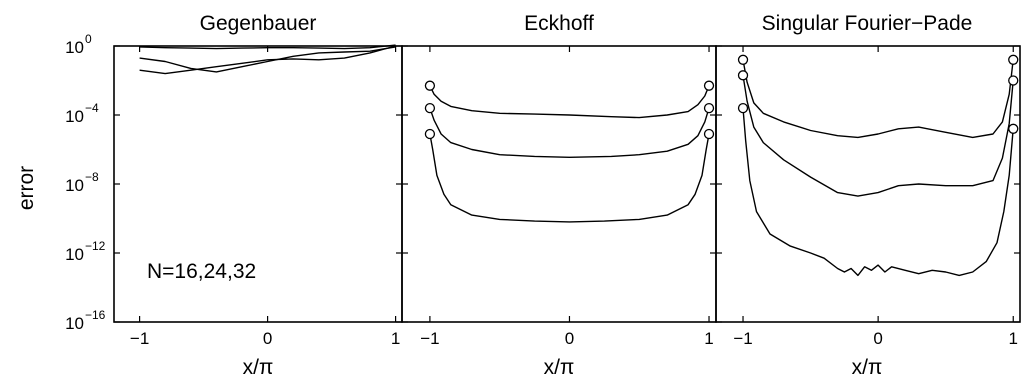  What do you see at coordinates (92, 177) in the screenshot?
I see `y-tick-exponent: −8` at bounding box center [92, 177].